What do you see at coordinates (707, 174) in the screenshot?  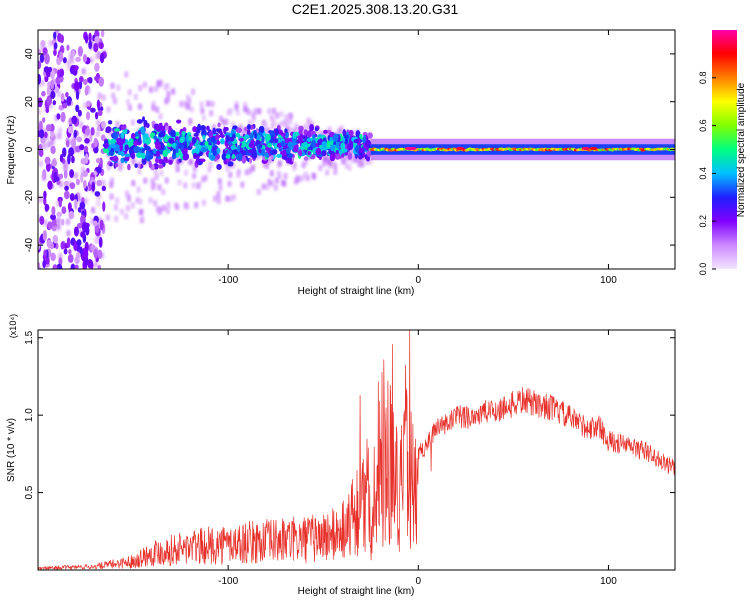 I see `colorbar-ticks: 0.0 0.2 0.4 0.6 0.8` at bounding box center [707, 174].